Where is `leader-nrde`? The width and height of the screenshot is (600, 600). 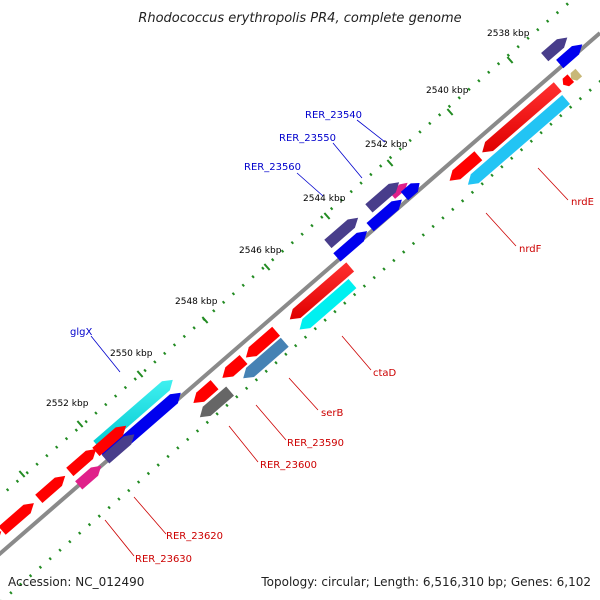
leader-nrde is located at coordinates (553, 184).